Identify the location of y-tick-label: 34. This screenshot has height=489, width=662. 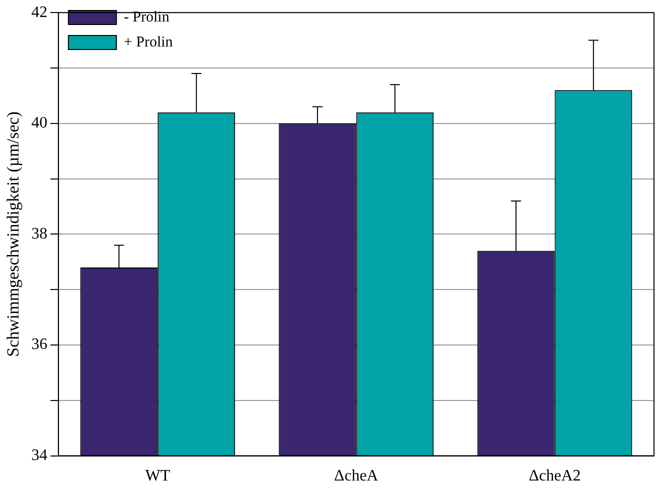
(39, 455).